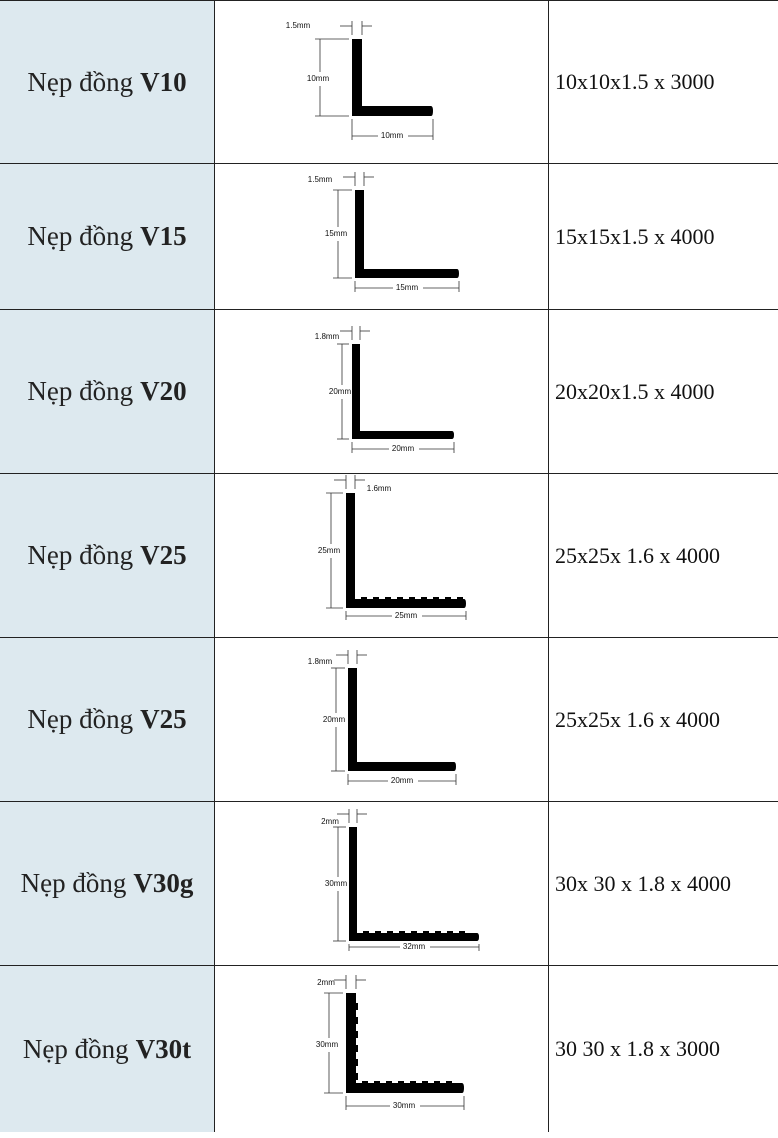  I want to click on spec-cell: 10x10x1.5 x 3000, so click(663, 82).